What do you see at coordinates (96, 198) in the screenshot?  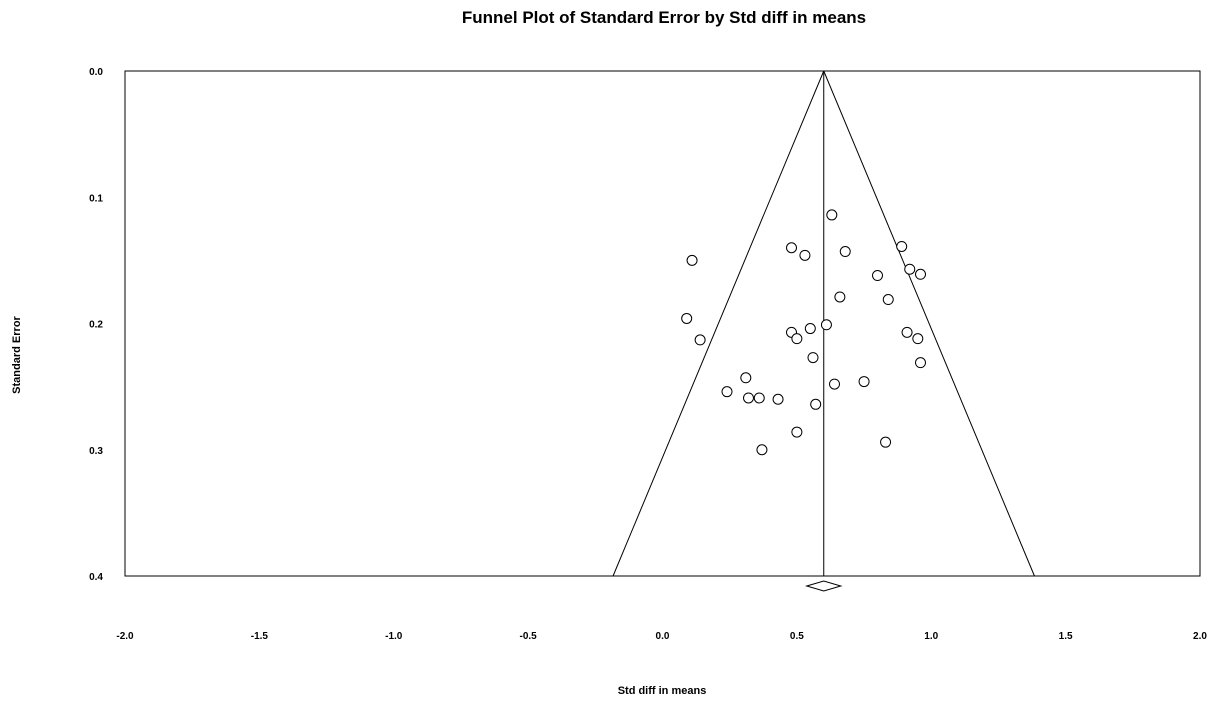 I see `y-tick-label: 0.1` at bounding box center [96, 198].